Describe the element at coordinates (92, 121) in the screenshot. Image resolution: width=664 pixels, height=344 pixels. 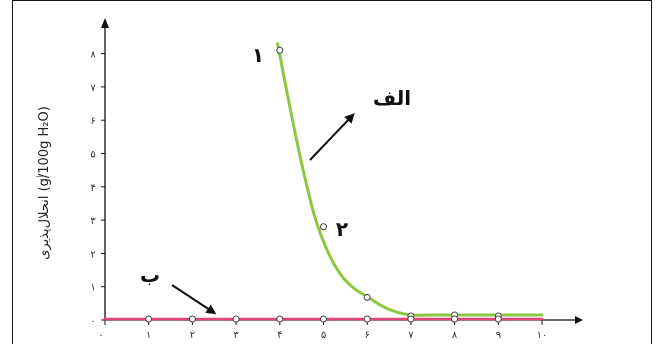
I see `y-tick-label: ۶` at that location.